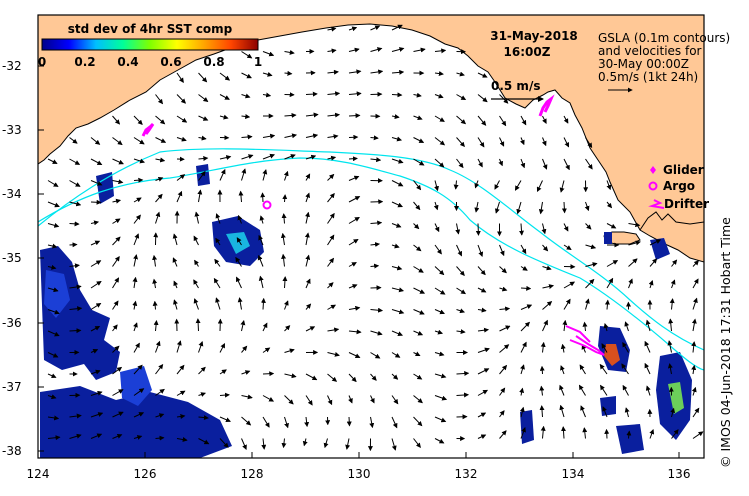 This screenshot has height=496, width=749. Describe the element at coordinates (527, 52) in the screenshot. I see `map-time: 16:00Z` at that location.